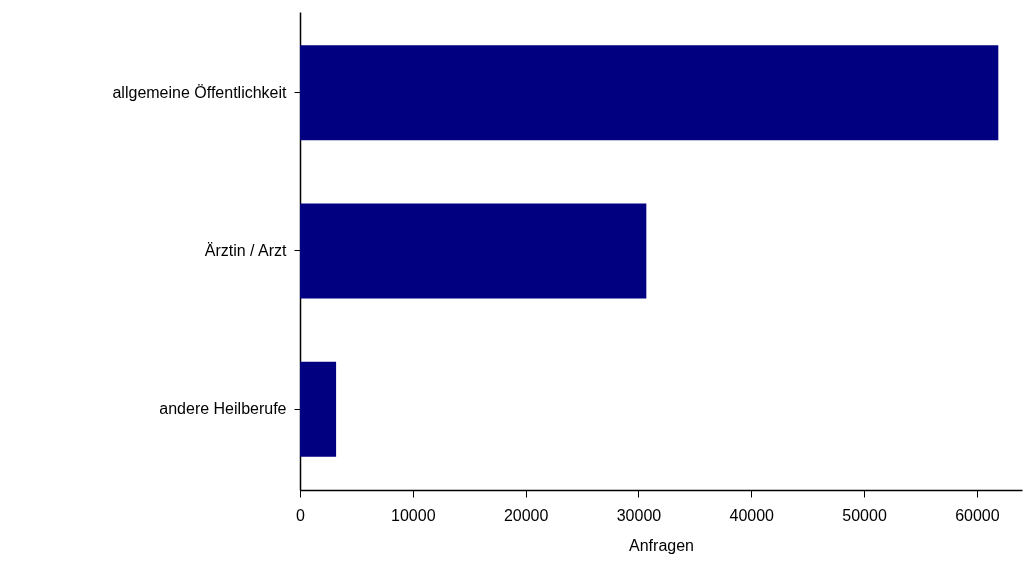 The height and width of the screenshot is (572, 1024). Describe the element at coordinates (301, 515) in the screenshot. I see `x-tick-label: 0` at that location.